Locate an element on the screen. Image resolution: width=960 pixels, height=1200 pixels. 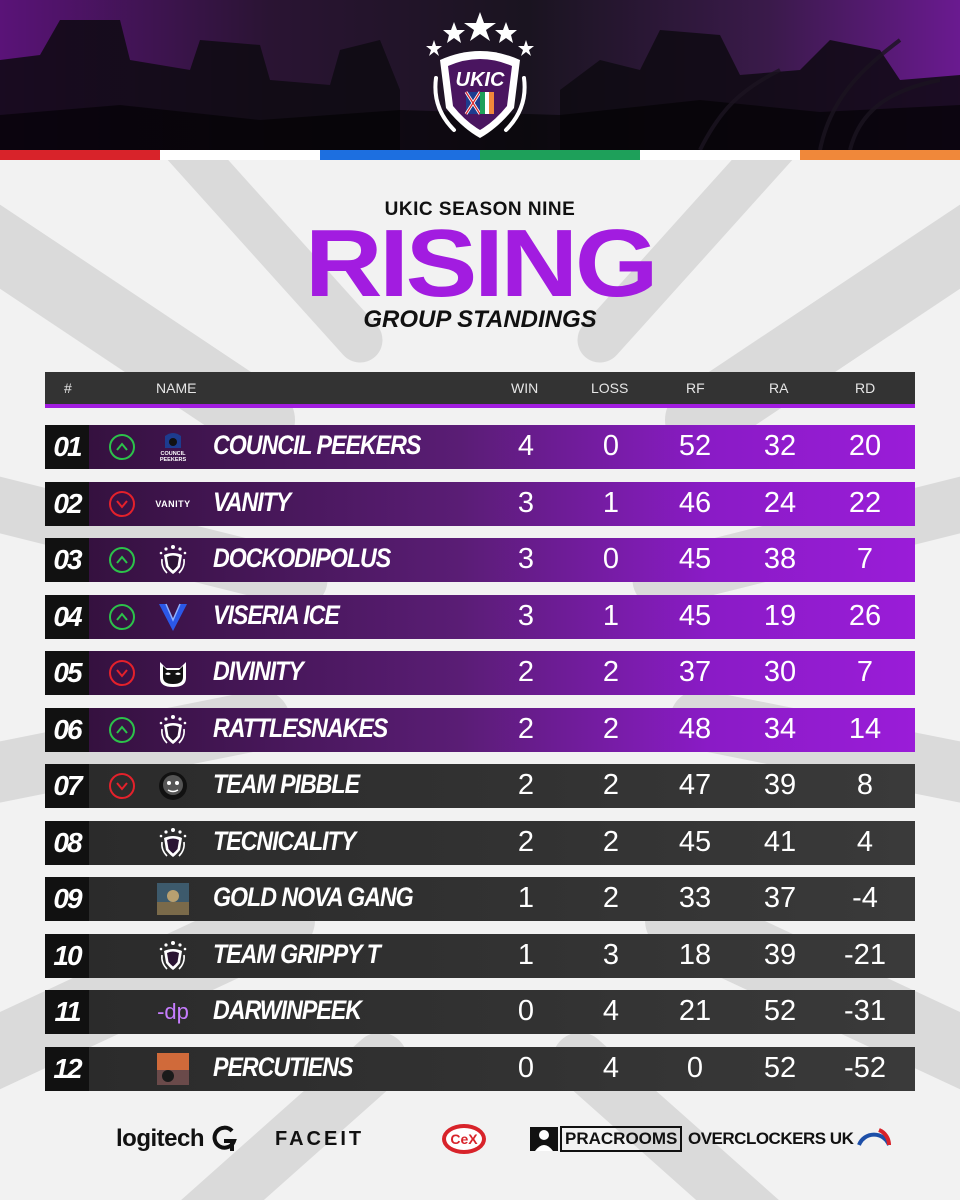
percutiens-logo is located at coordinates (173, 1069).